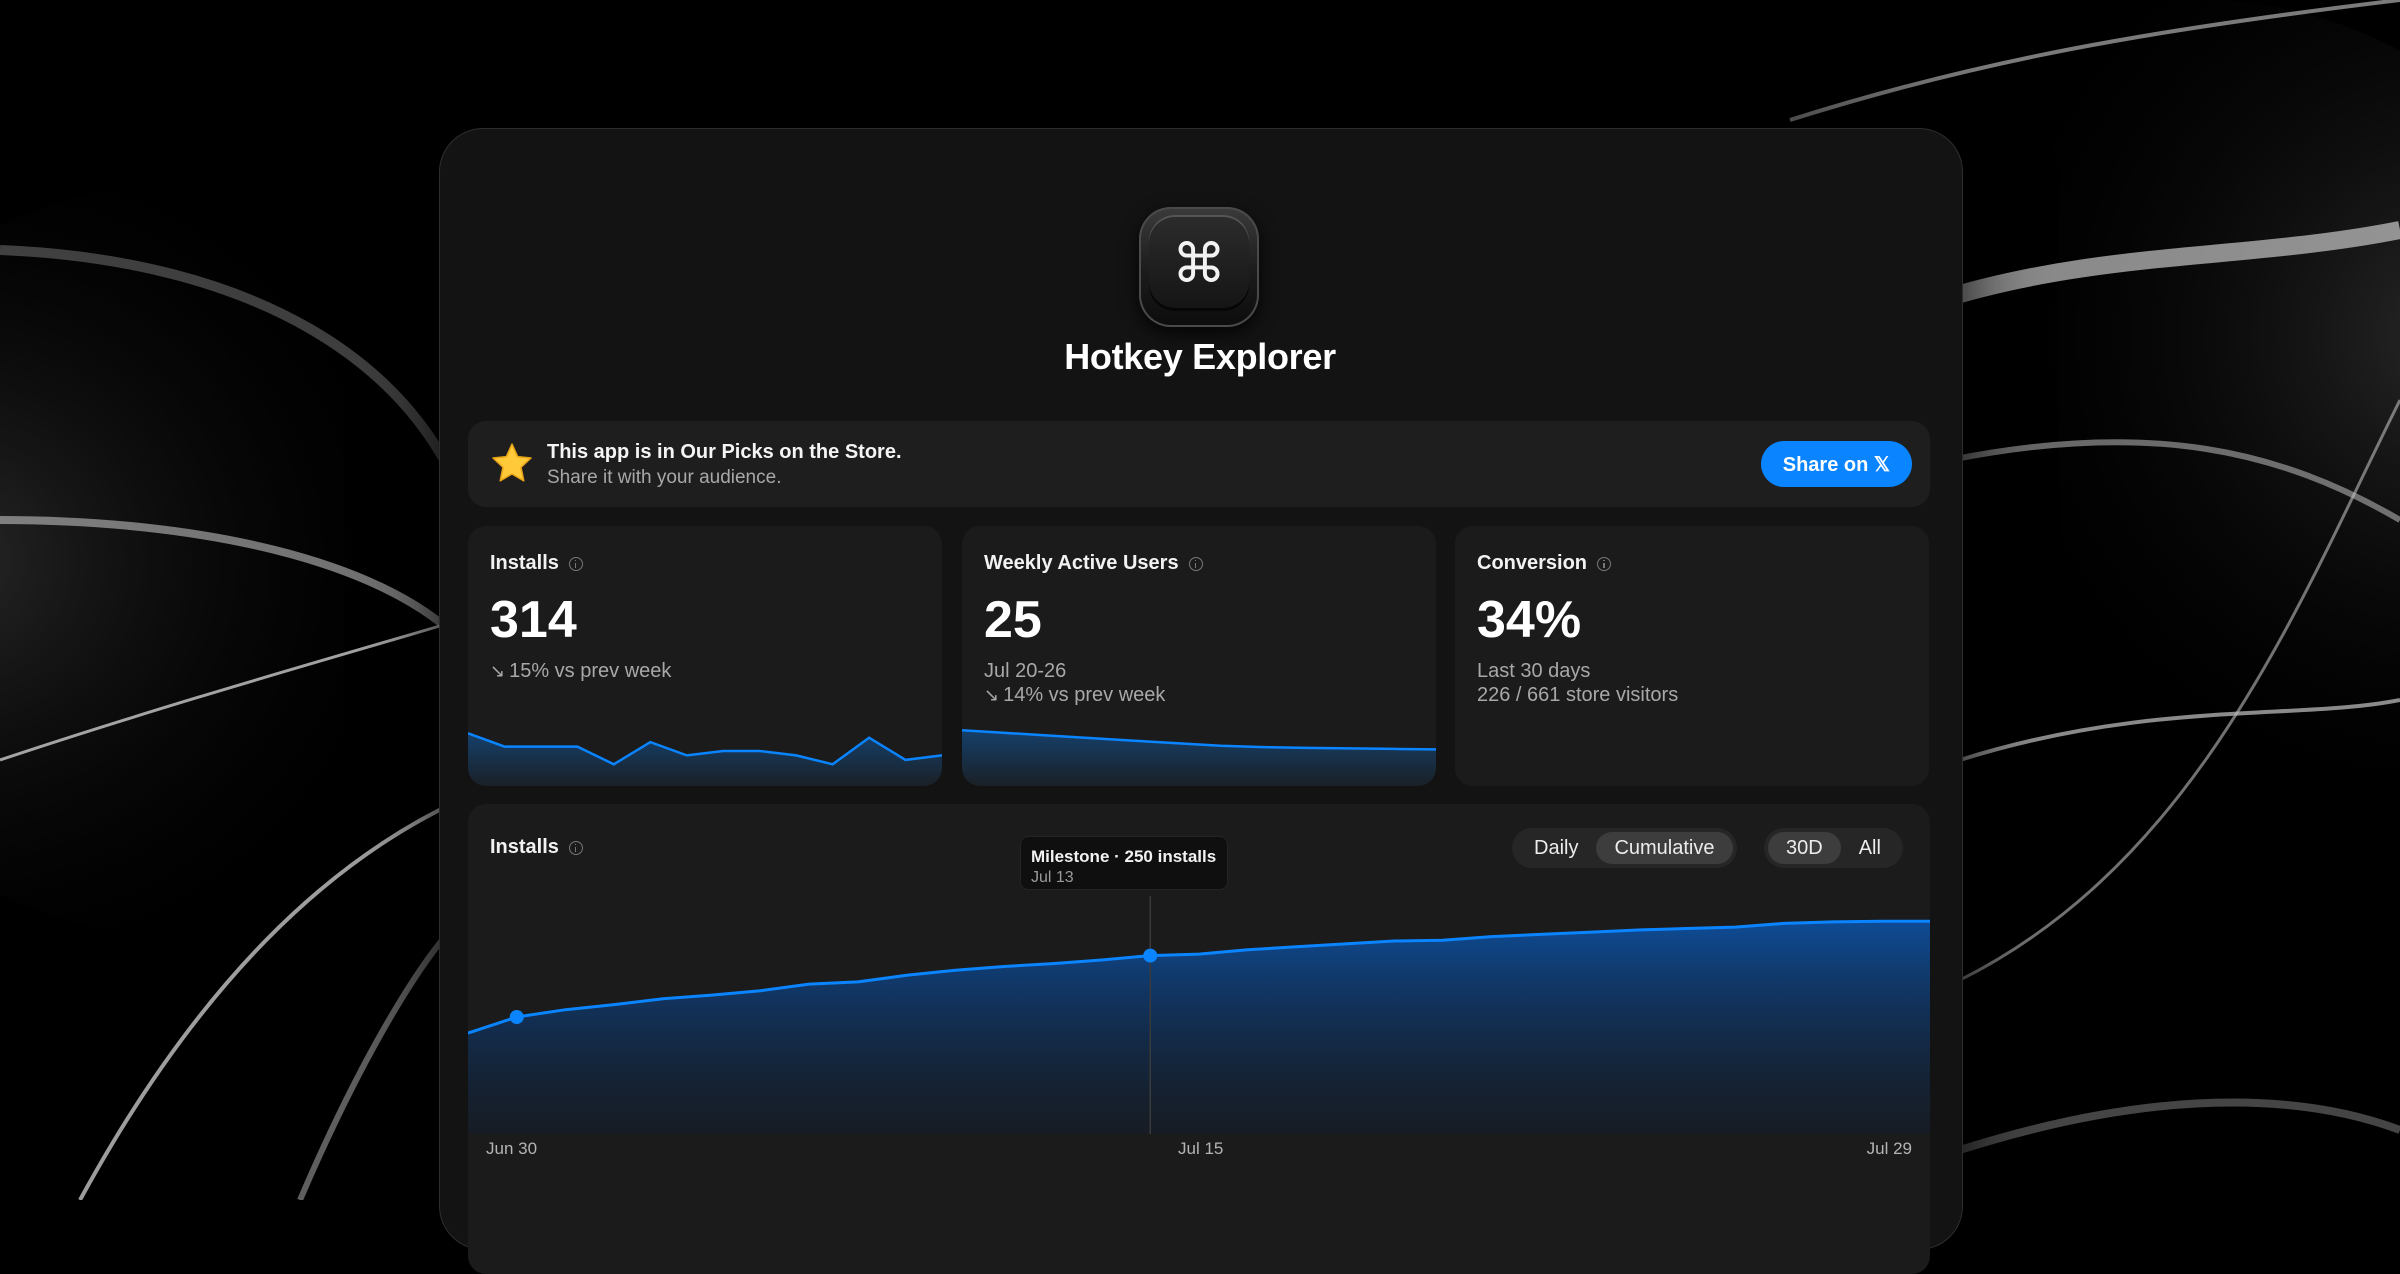 The height and width of the screenshot is (1274, 2400). Describe the element at coordinates (1075, 695) in the screenshot. I see `wau-trend: ↘ 14% vs prev week` at that location.